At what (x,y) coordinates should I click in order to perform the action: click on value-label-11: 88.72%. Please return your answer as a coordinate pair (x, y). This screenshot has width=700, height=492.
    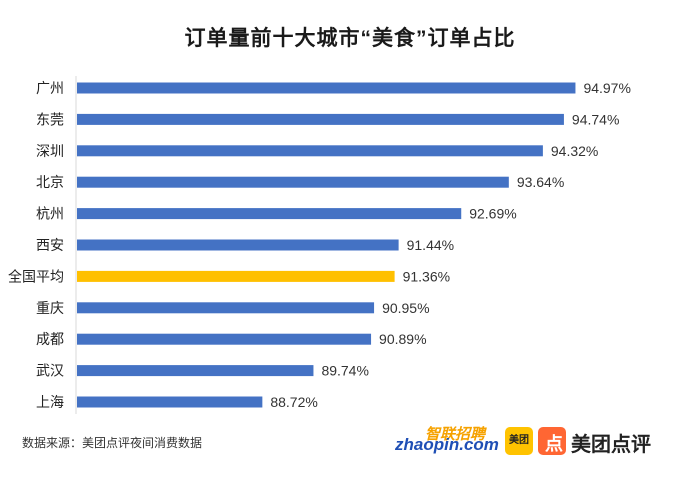
    Looking at the image, I should click on (293, 402).